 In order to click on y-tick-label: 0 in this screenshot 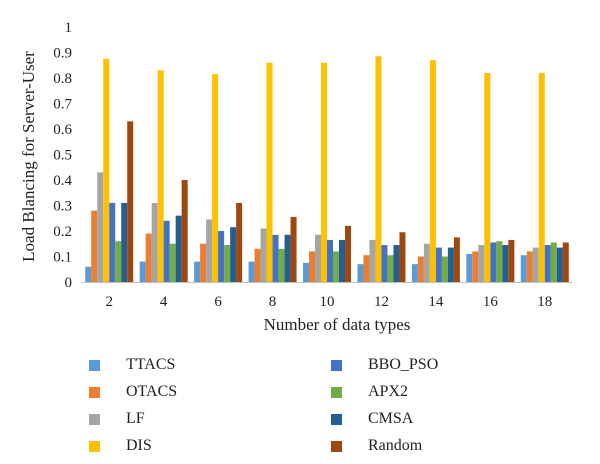, I will do `click(69, 283)`.